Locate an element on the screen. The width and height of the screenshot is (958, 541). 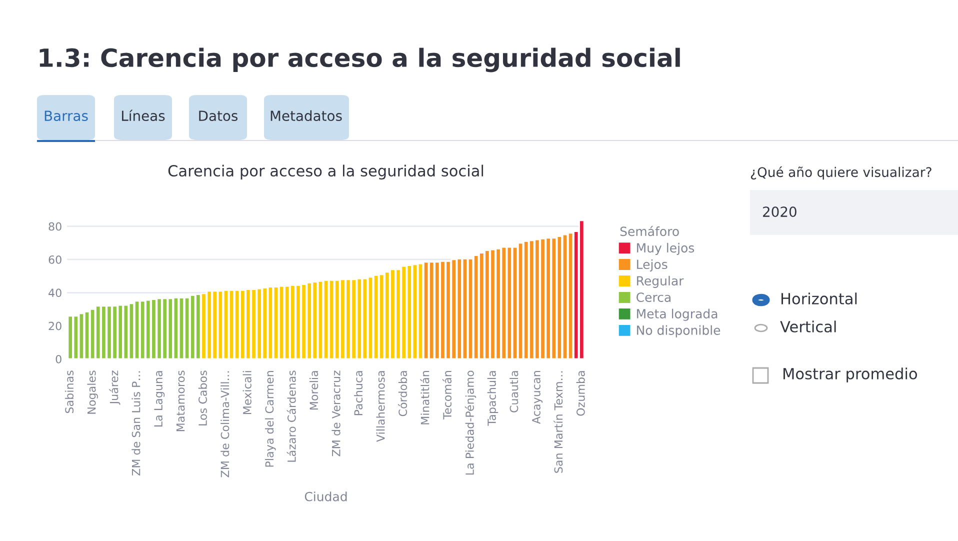
x-tick-label: Los Cabos is located at coordinates (202, 398).